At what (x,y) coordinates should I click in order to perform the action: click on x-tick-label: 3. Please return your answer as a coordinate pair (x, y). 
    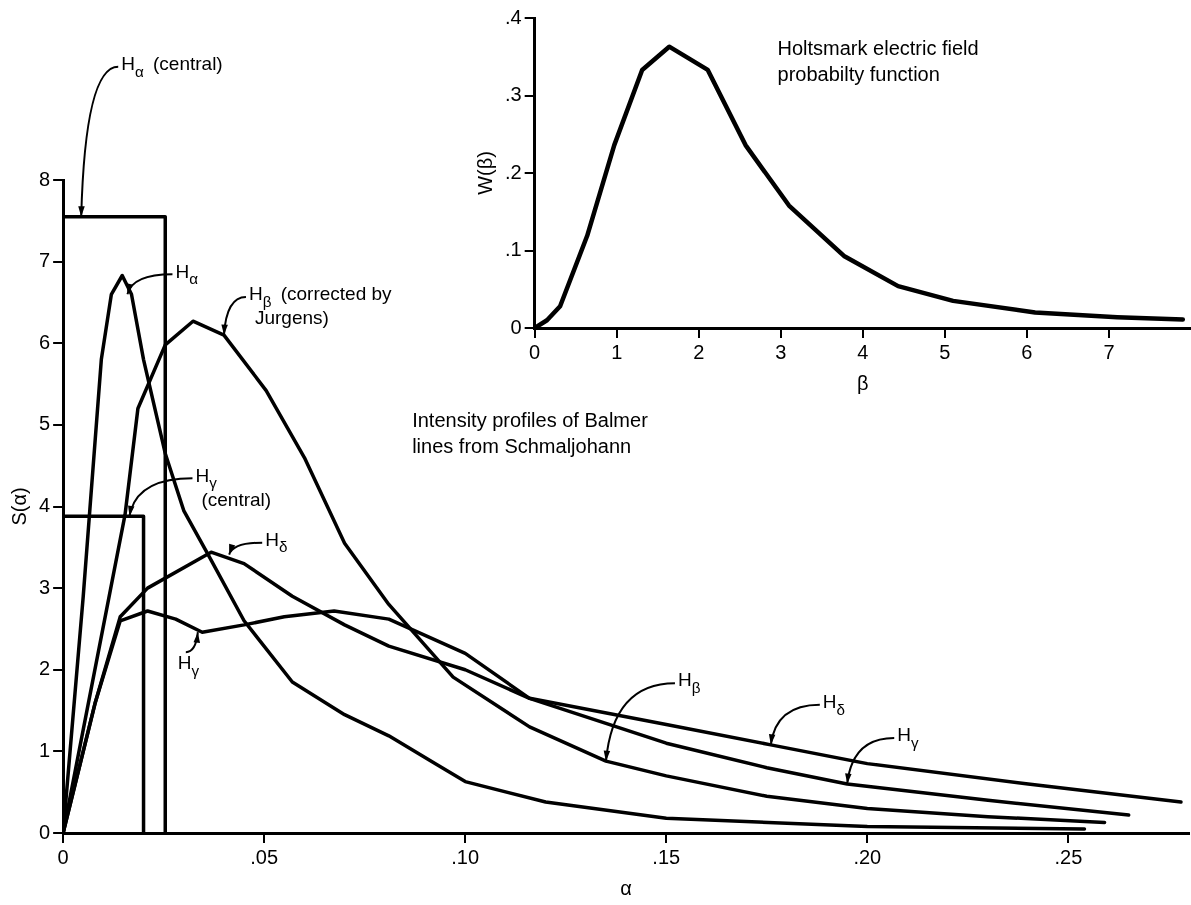
    Looking at the image, I should click on (781, 351).